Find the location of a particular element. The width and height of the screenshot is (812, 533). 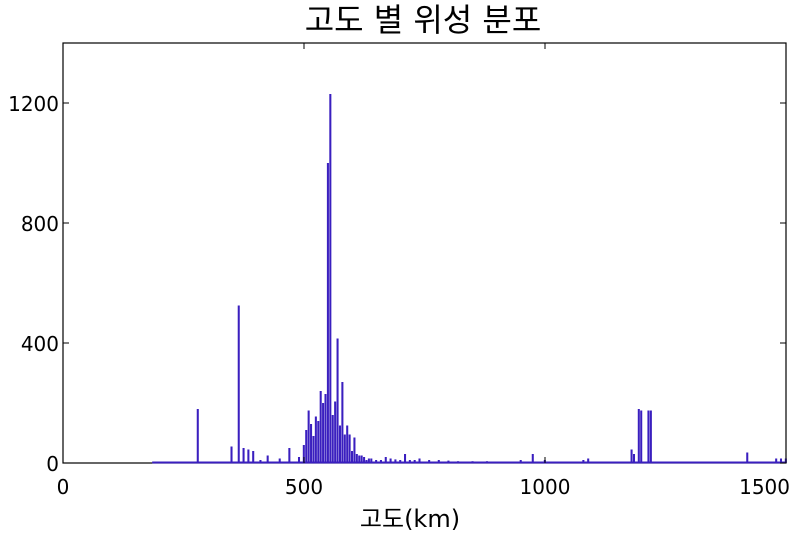

x-tick-label: 1500 is located at coordinates (764, 487).